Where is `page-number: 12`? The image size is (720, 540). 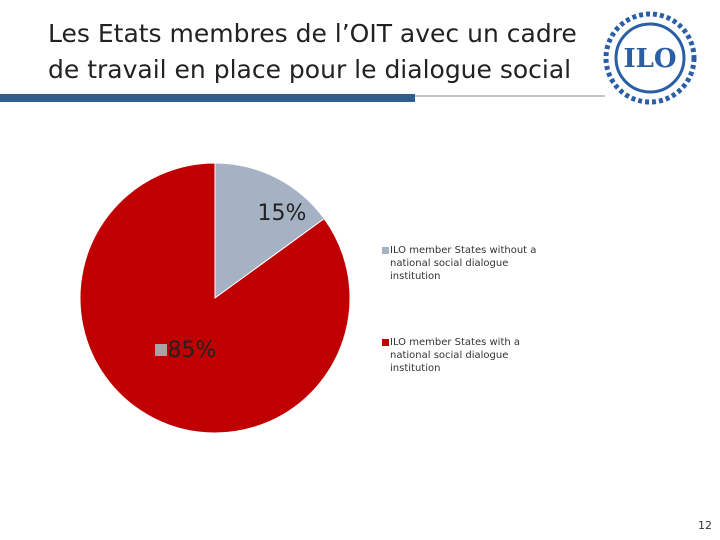 page-number: 12 is located at coordinates (705, 525).